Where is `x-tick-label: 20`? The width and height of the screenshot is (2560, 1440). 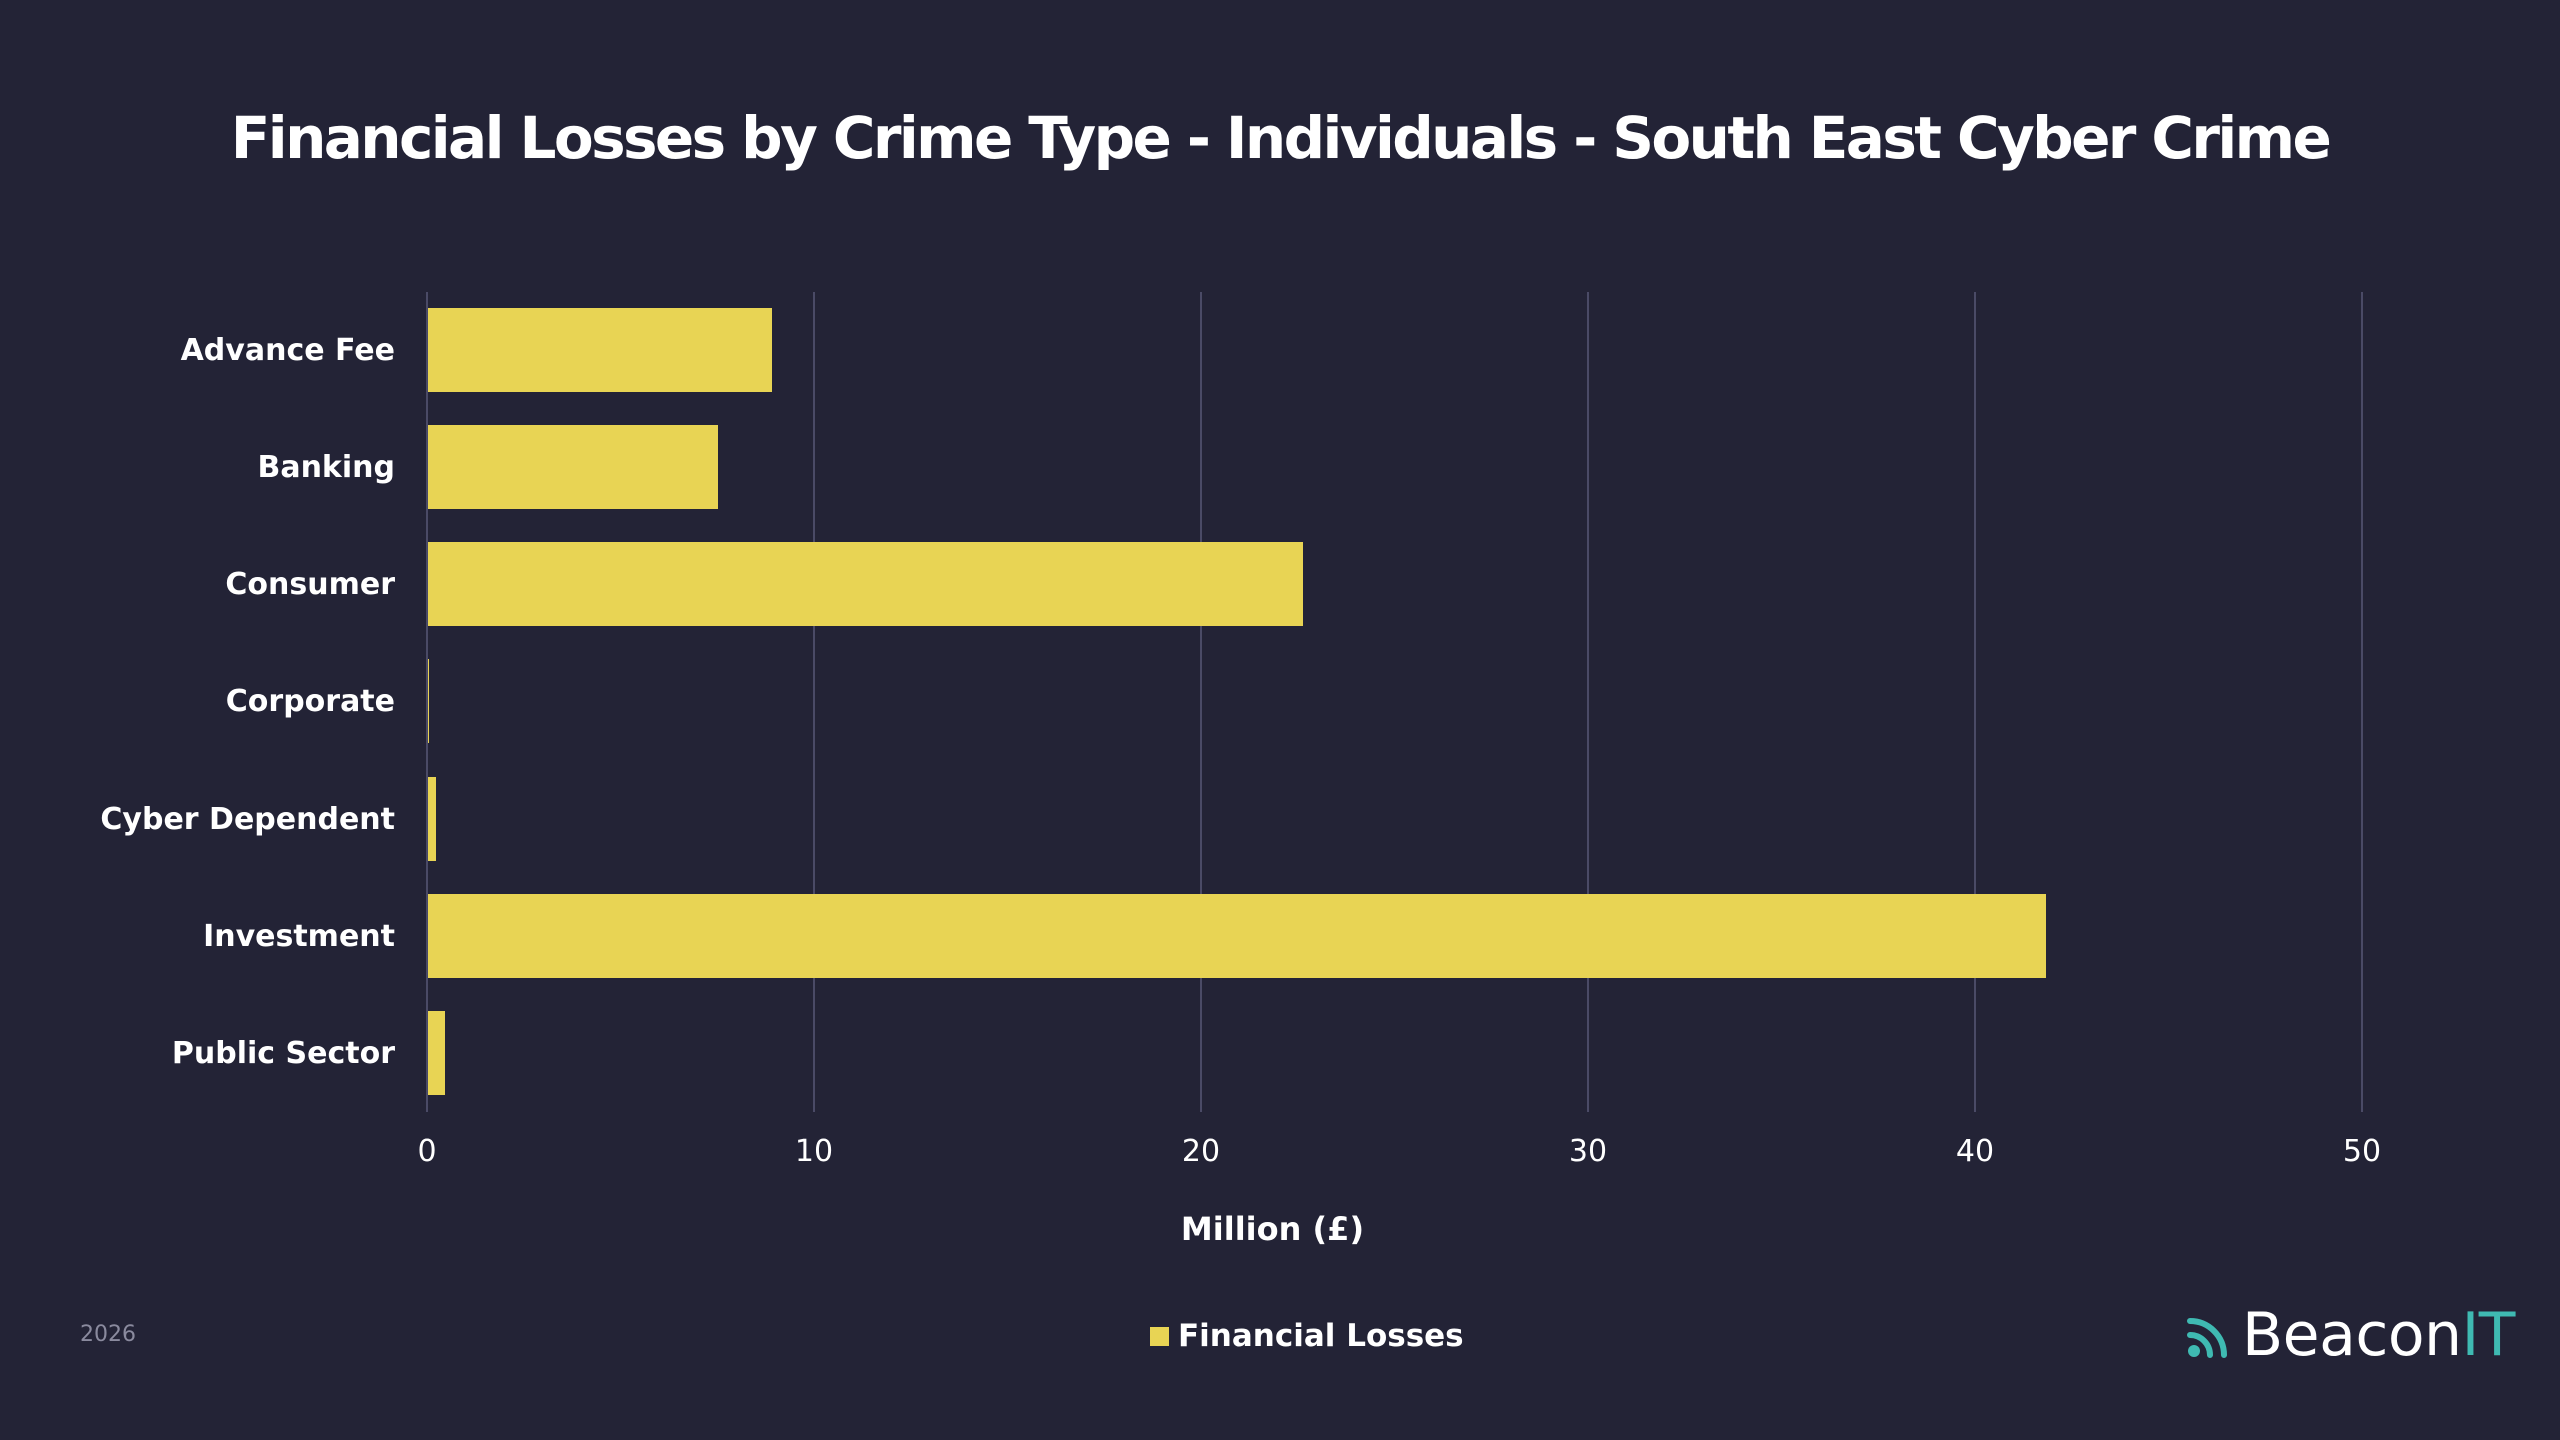
x-tick-label: 20 is located at coordinates (1201, 1151).